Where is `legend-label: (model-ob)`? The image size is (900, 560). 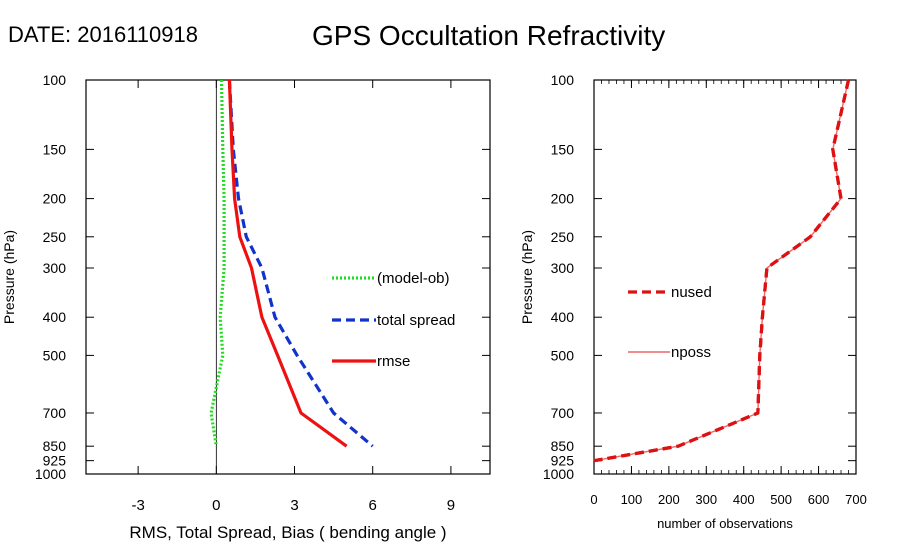 legend-label: (model-ob) is located at coordinates (413, 278).